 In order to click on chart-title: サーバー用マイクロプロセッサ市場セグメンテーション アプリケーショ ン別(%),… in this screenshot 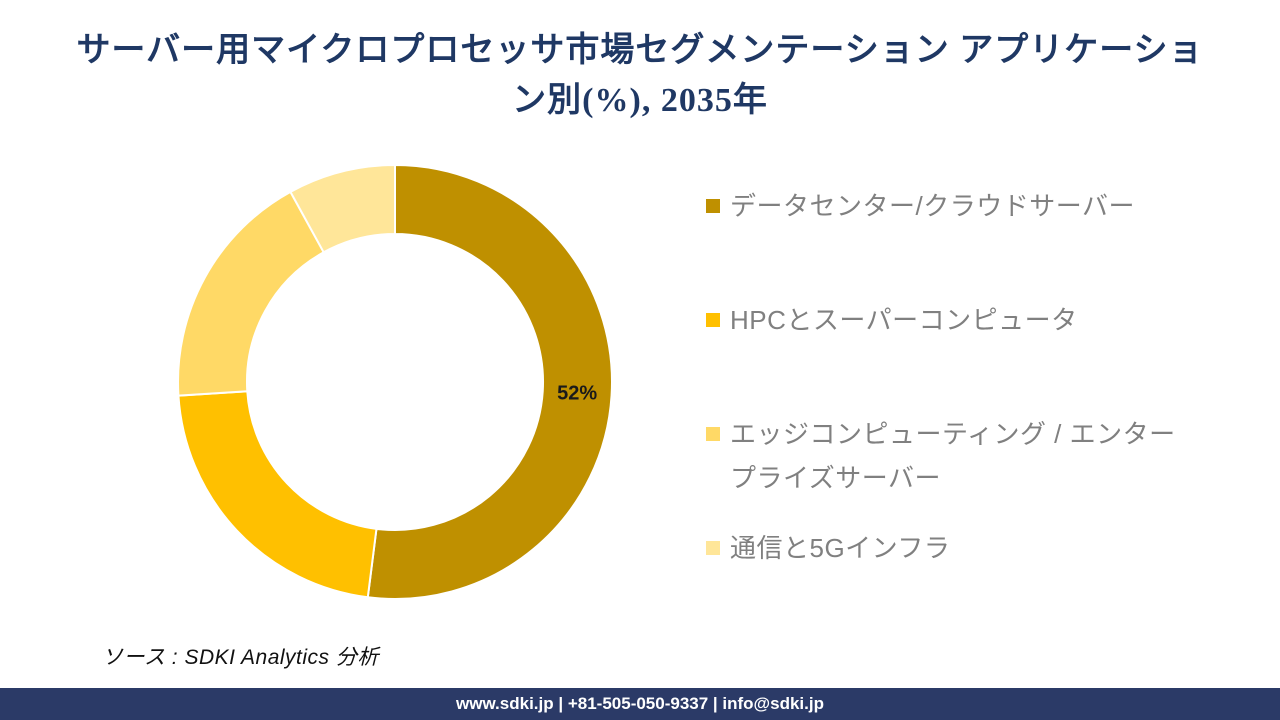, I will do `click(640, 76)`.